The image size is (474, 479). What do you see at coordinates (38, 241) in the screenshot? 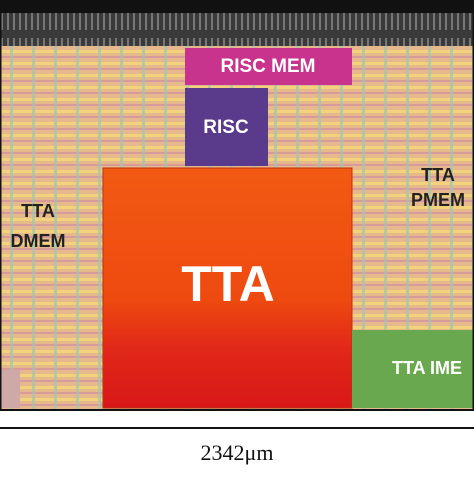
I see `block-label: DMEM` at bounding box center [38, 241].